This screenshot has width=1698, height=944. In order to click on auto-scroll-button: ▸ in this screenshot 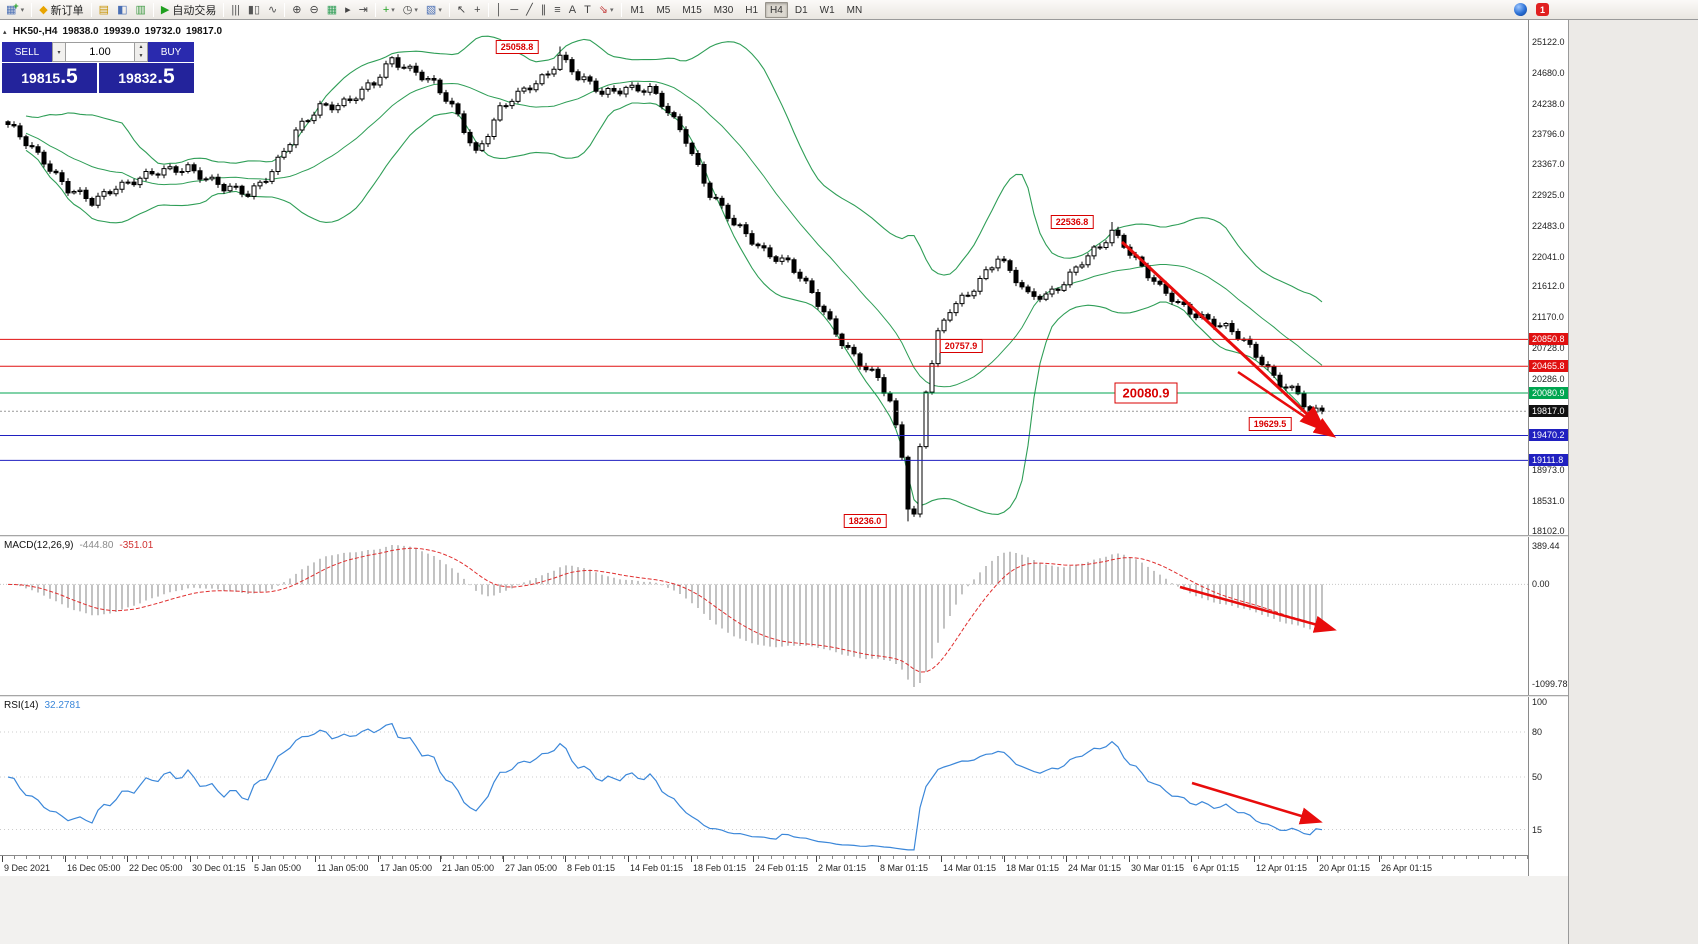, I will do `click(348, 10)`.